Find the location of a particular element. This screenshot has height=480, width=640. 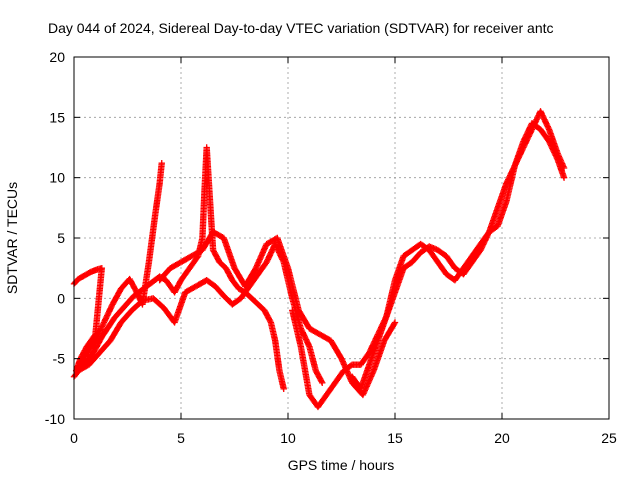

y-tick-label: 10 is located at coordinates (57, 178).